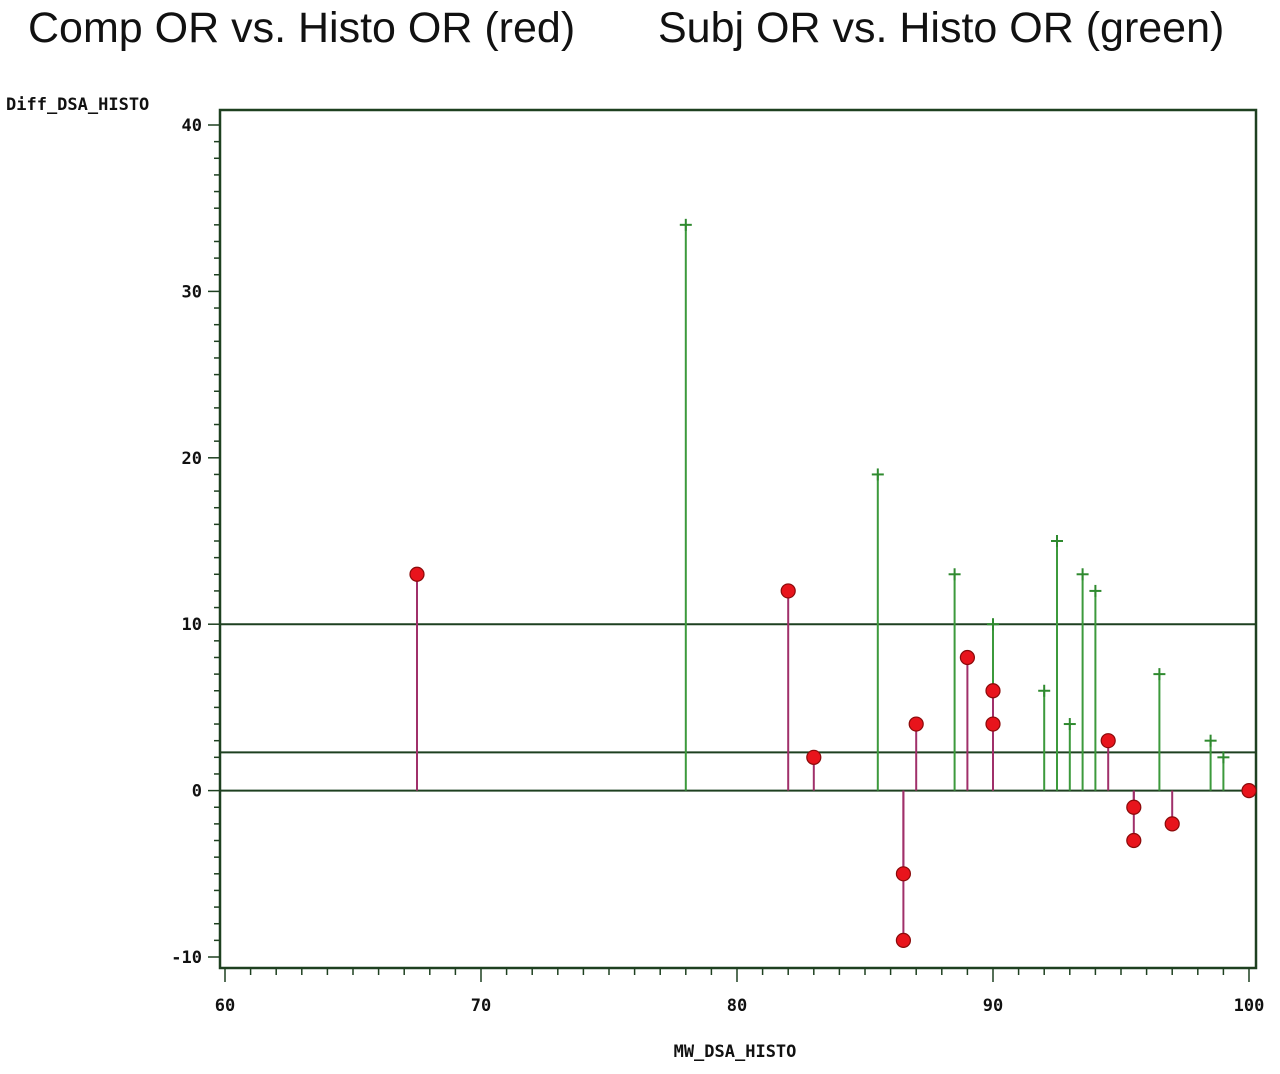 The image size is (1280, 1074). What do you see at coordinates (192, 459) in the screenshot?
I see `y-tick-label: 20` at bounding box center [192, 459].